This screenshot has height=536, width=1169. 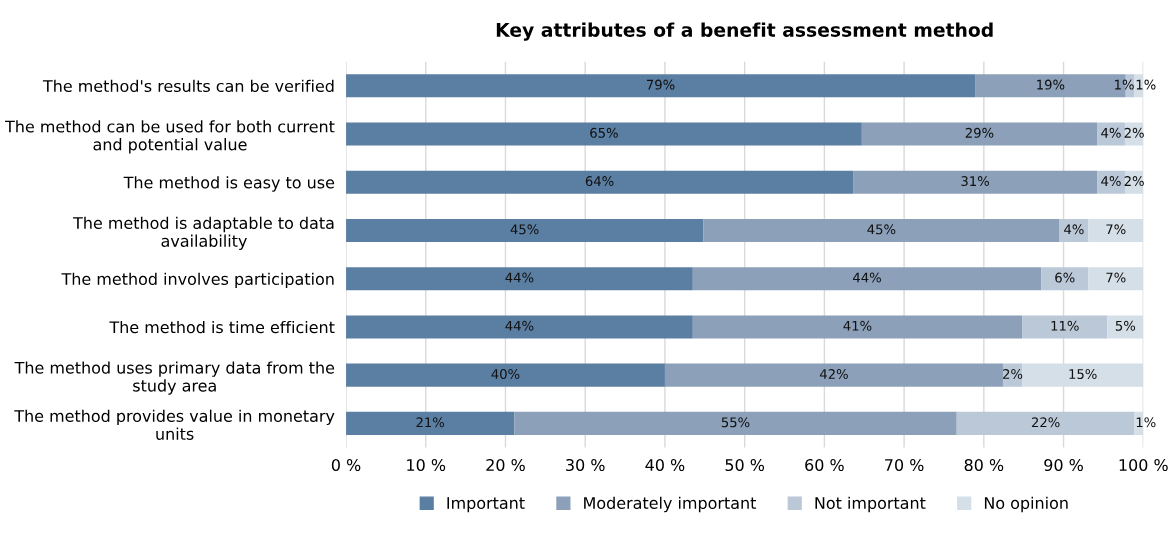 I want to click on data-label: 31%, so click(x=975, y=181).